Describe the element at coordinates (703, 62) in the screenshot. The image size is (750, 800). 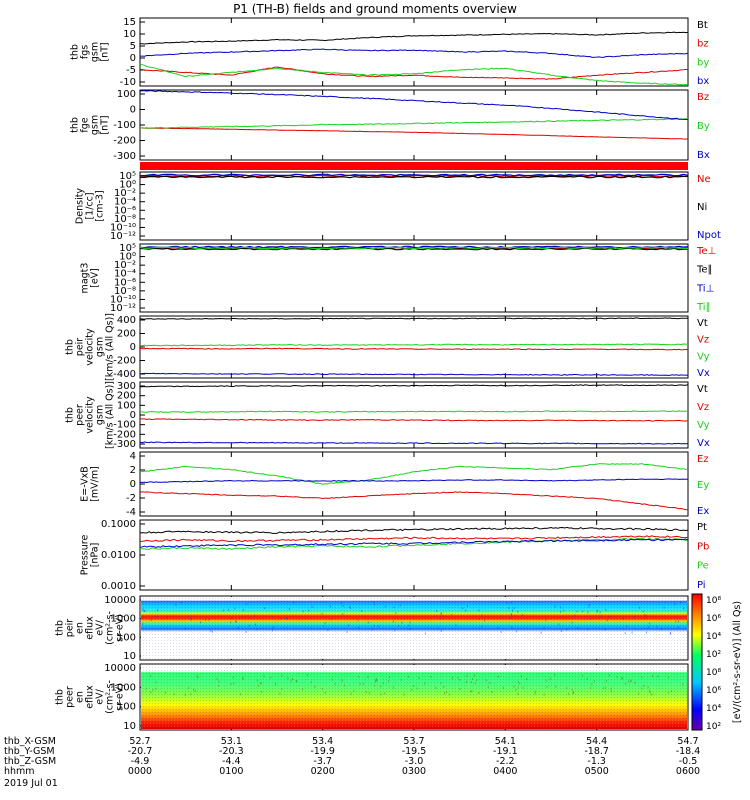
I see `legend-by: by` at that location.